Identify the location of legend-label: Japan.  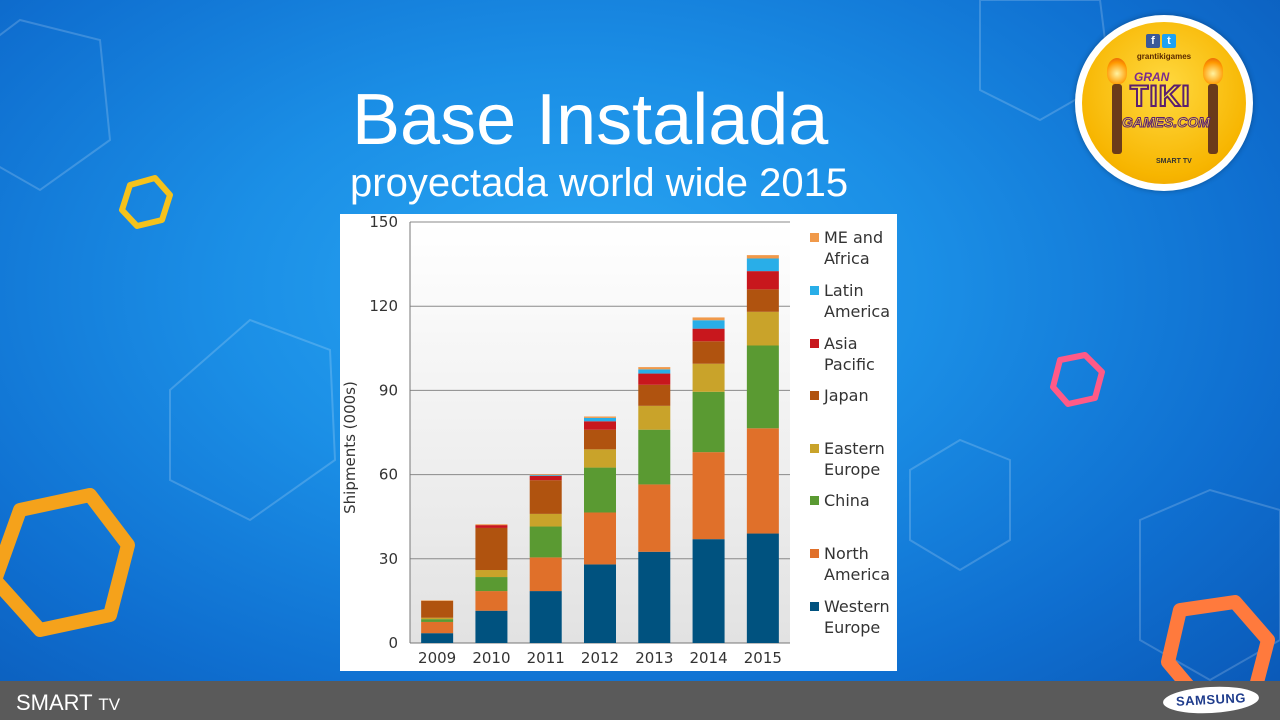
(846, 395).